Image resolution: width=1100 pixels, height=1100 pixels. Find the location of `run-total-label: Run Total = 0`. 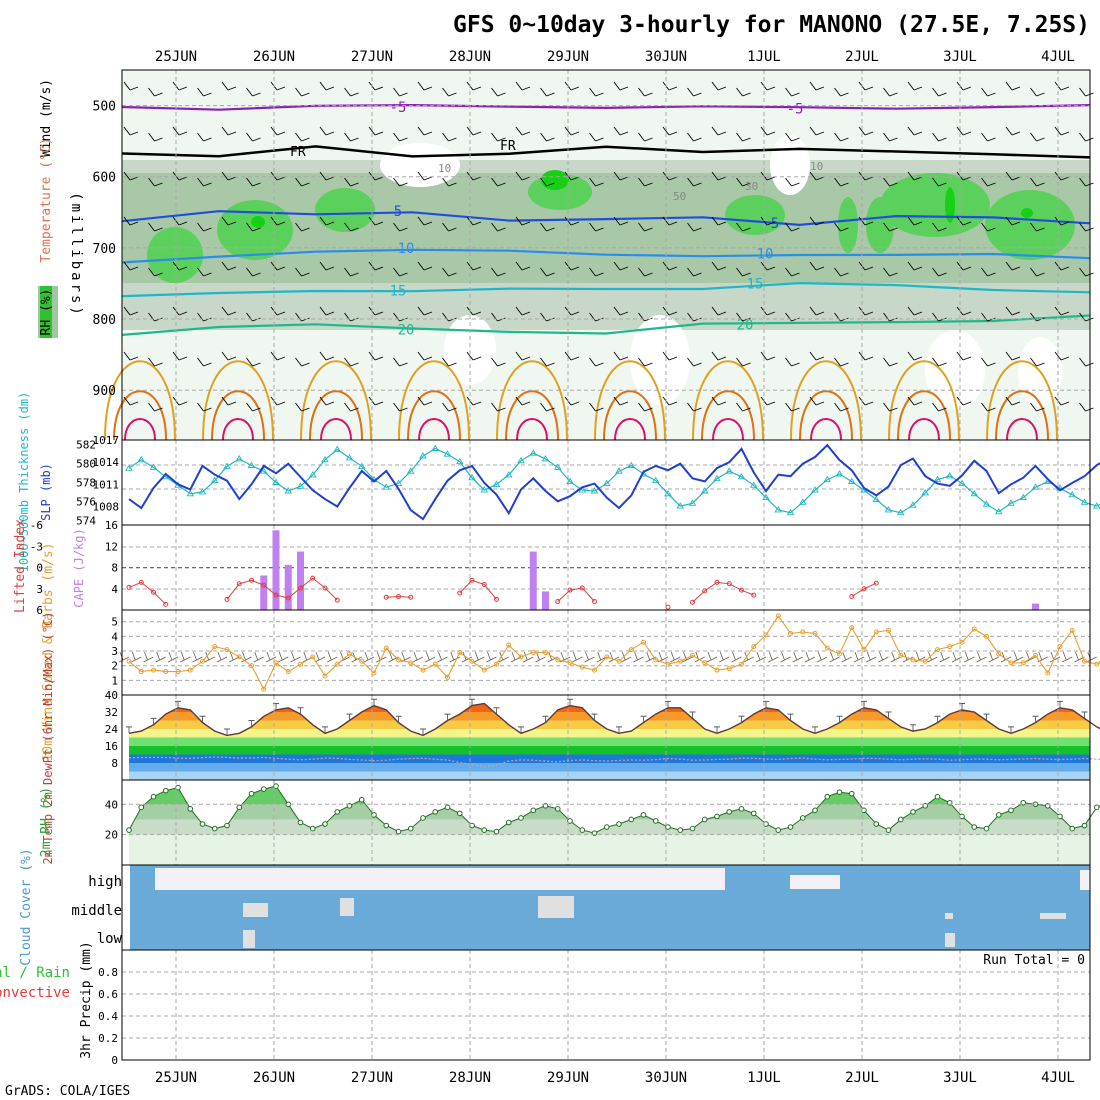

run-total-label: Run Total = 0 is located at coordinates (1034, 960).